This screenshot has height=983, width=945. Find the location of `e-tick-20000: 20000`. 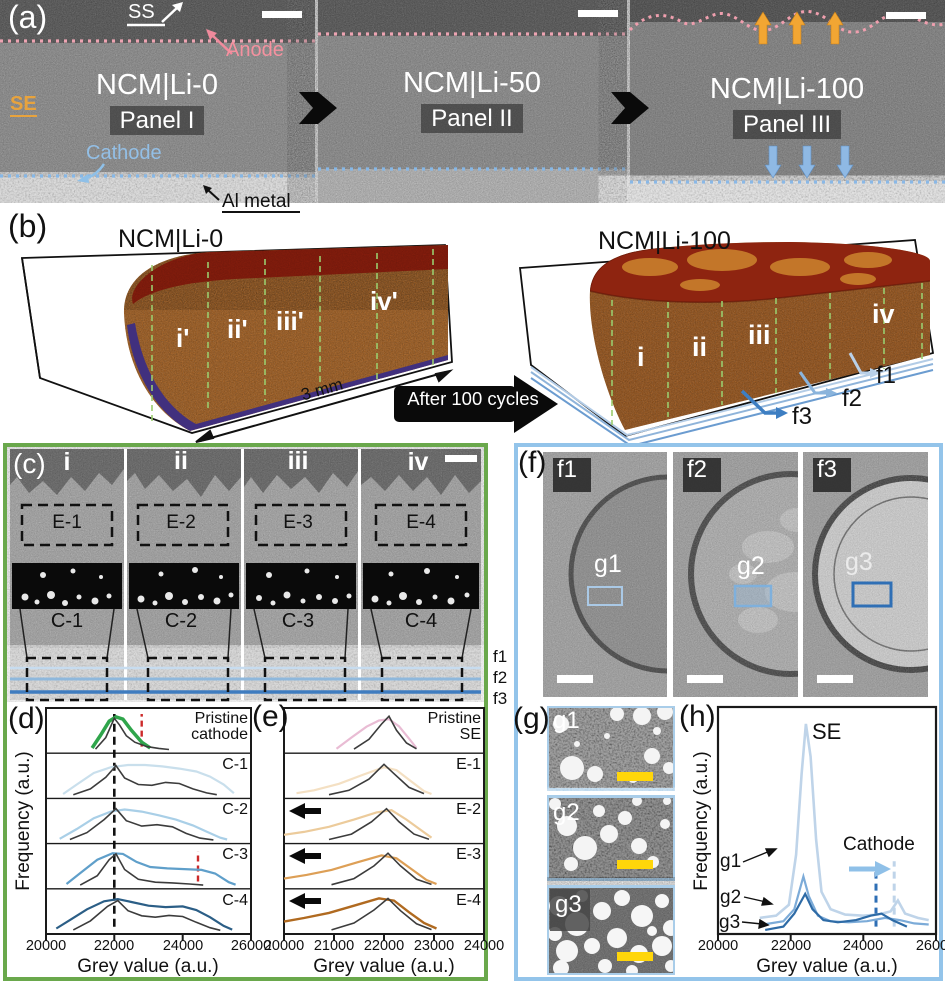

e-tick-20000: 20000 is located at coordinates (284, 946).